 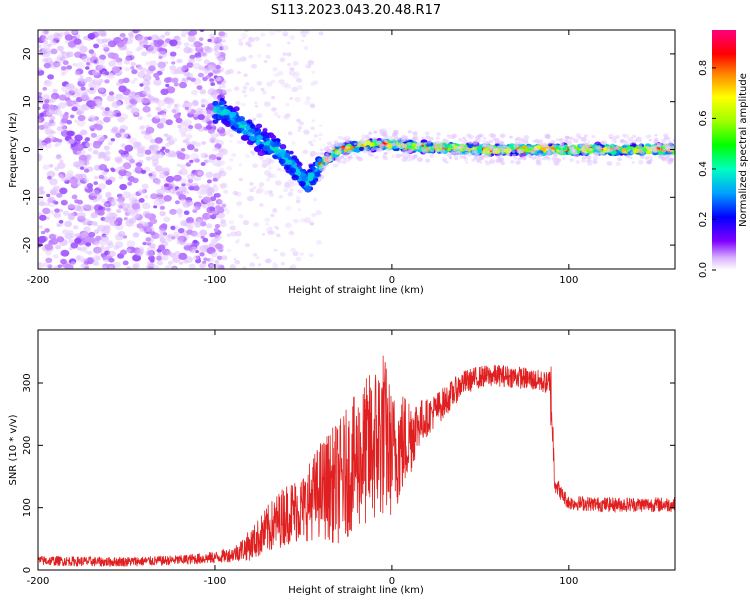 What do you see at coordinates (703, 68) in the screenshot?
I see `colorbar-tick-label: 0.8` at bounding box center [703, 68].